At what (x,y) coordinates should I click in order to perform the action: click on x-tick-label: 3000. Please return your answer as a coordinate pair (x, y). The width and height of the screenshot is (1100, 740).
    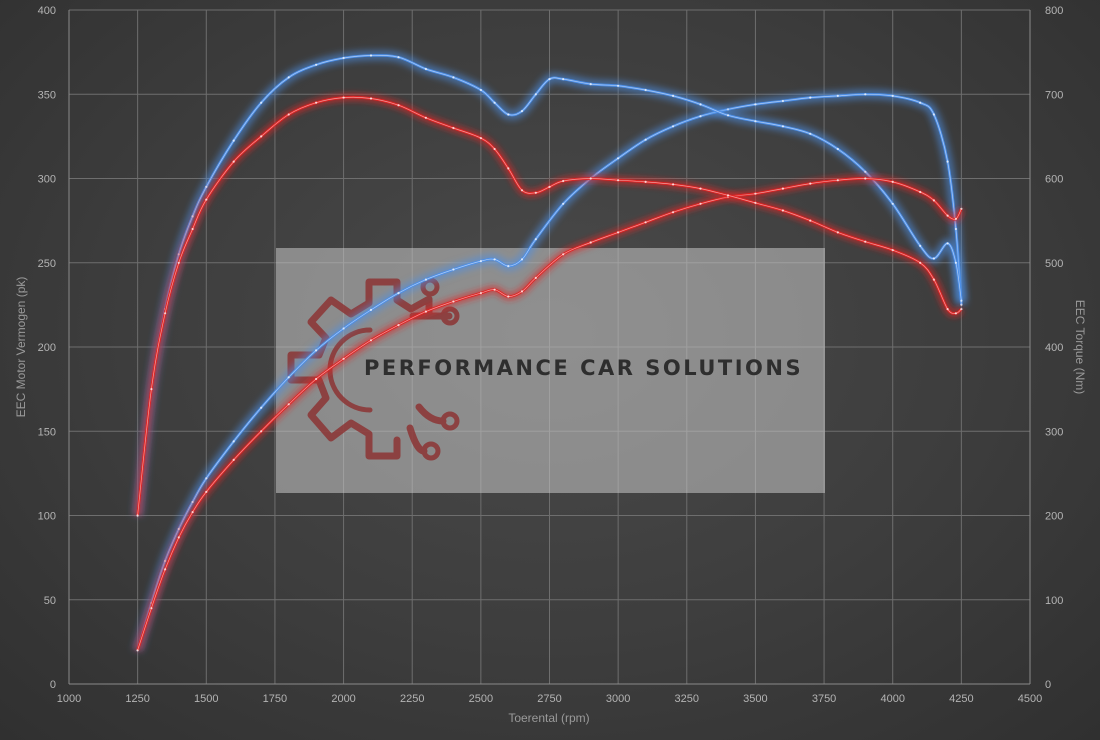
    Looking at the image, I should click on (618, 699).